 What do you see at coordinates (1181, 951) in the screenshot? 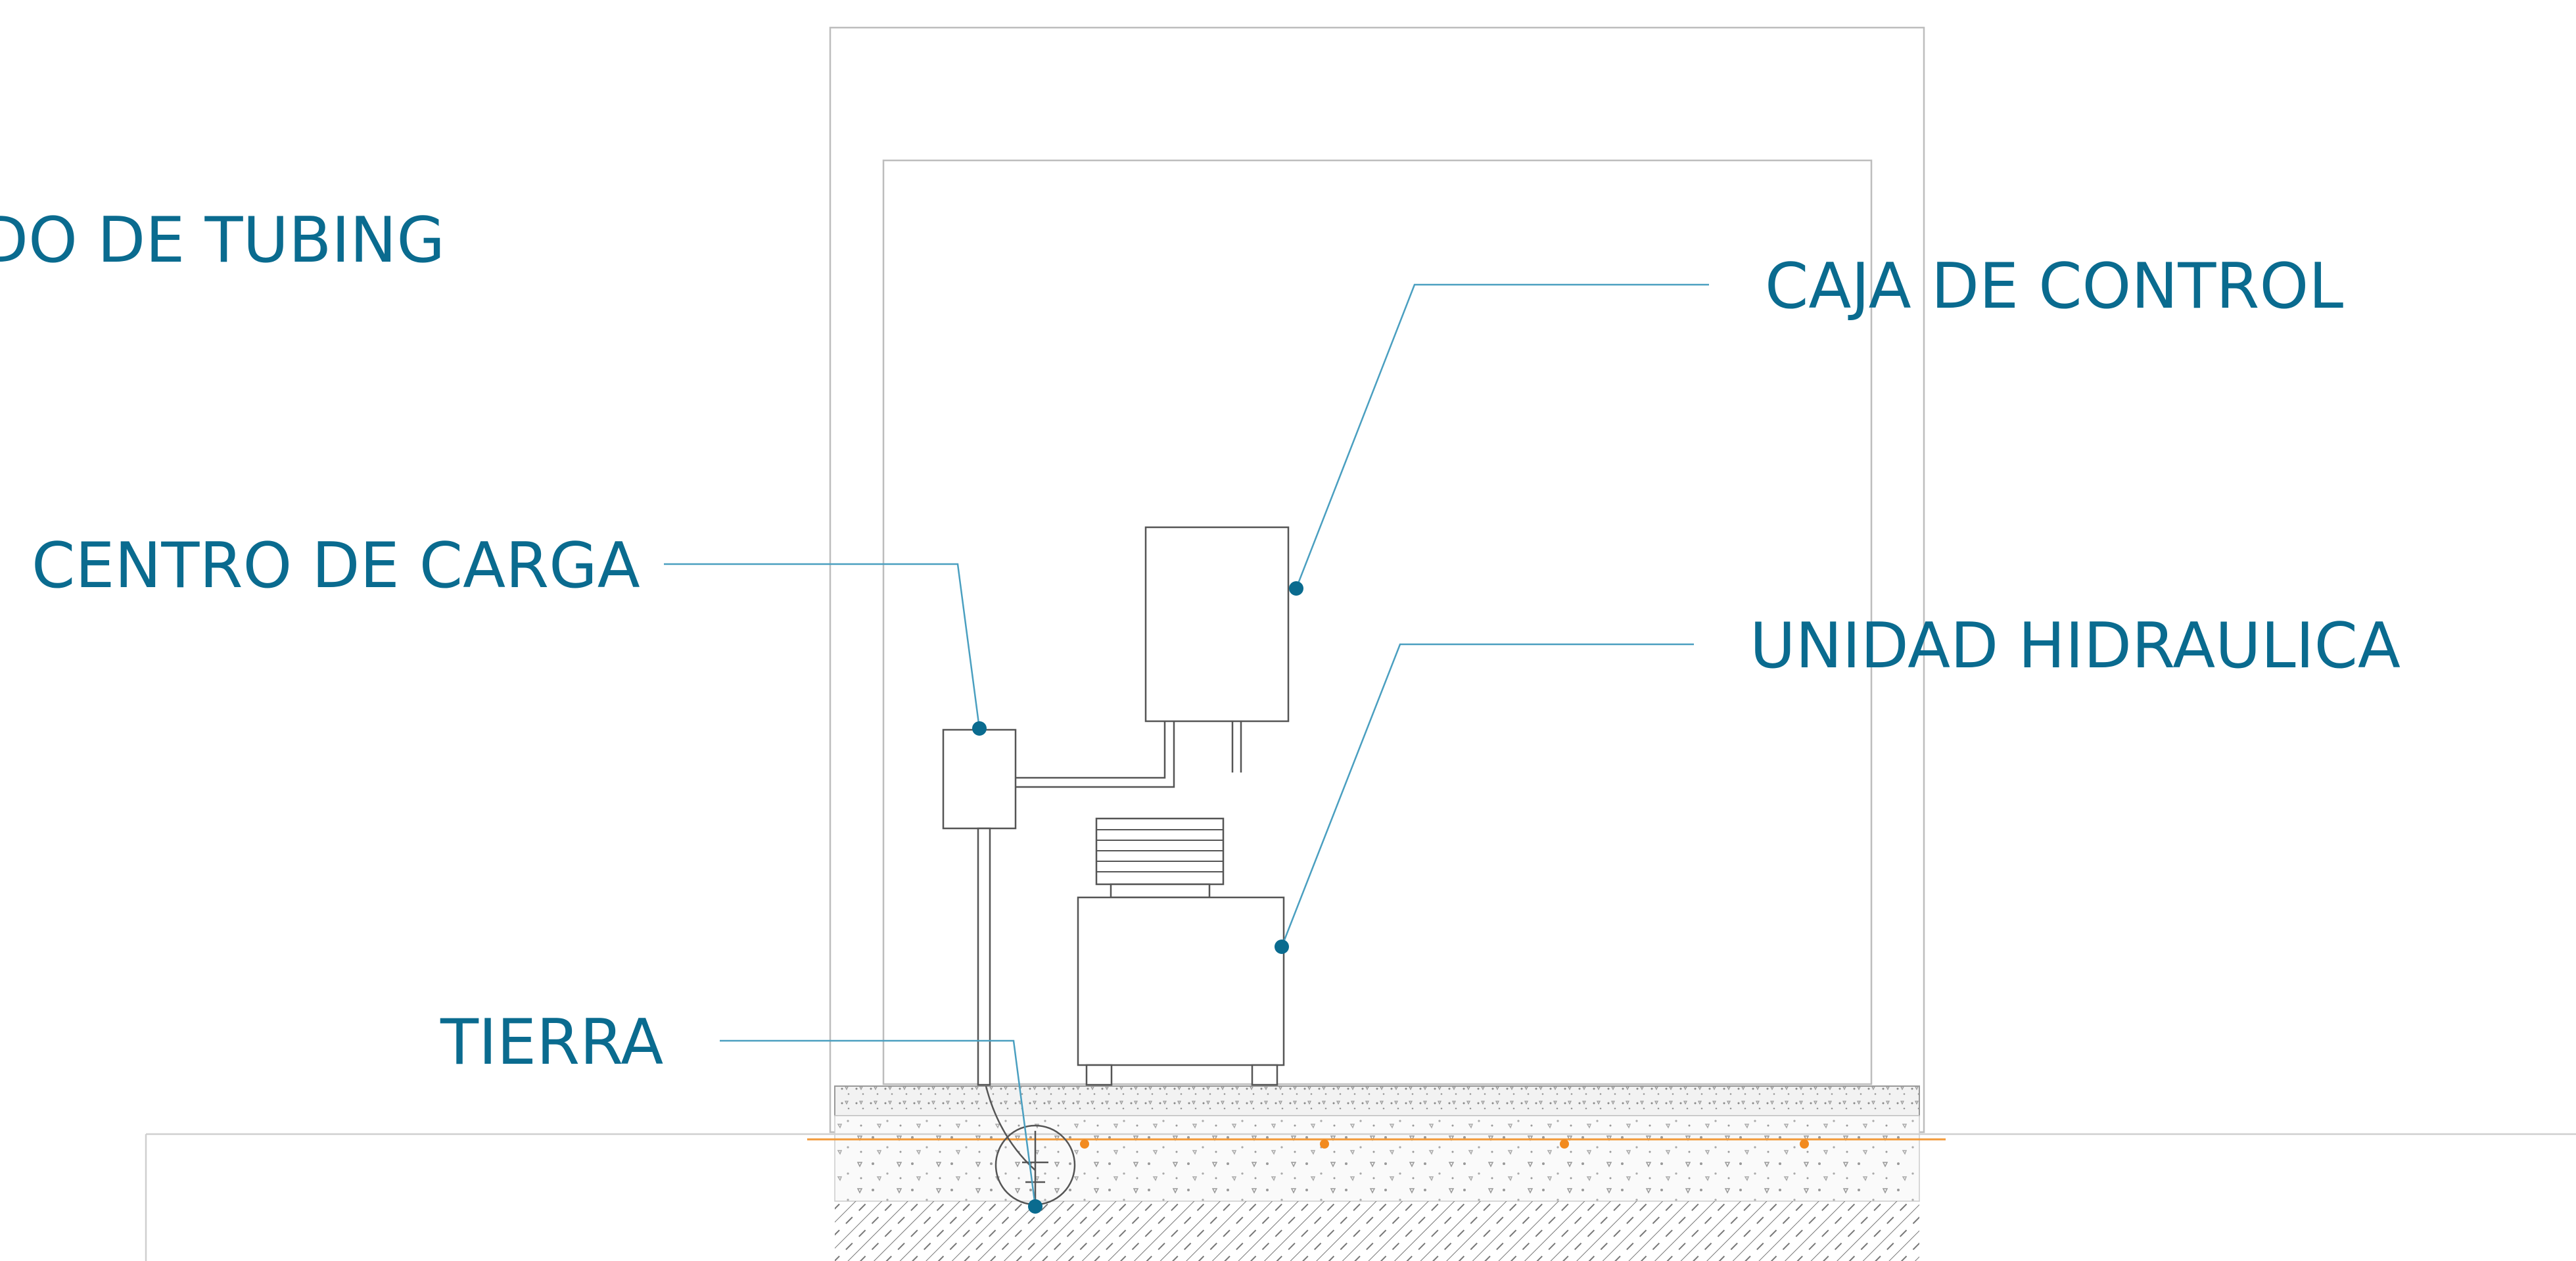
I see `hydraulic-unit` at bounding box center [1181, 951].